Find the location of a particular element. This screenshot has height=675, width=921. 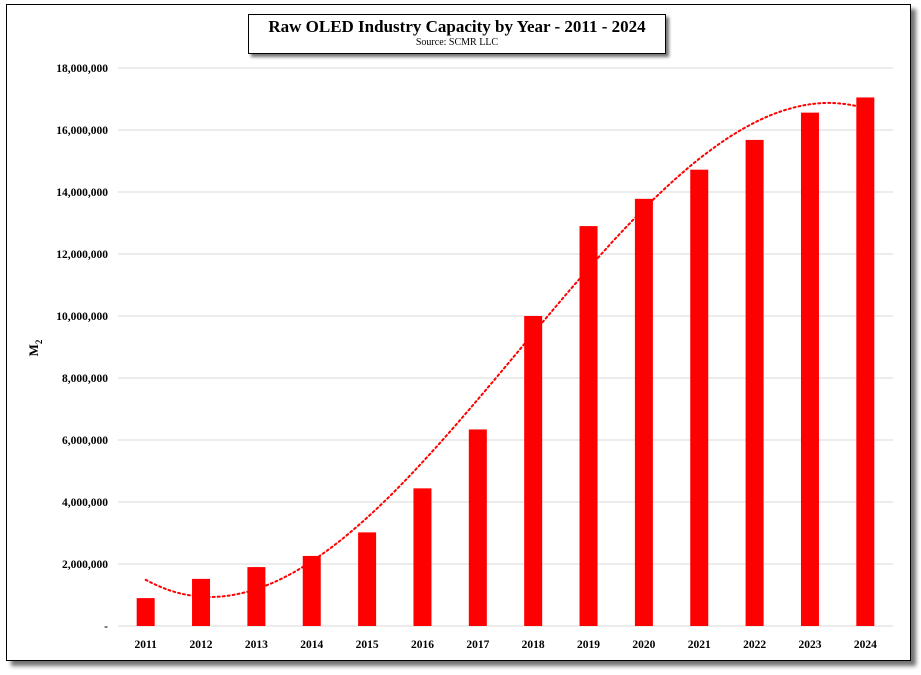

y-tick-label: 10,000,000 is located at coordinates (82, 317).